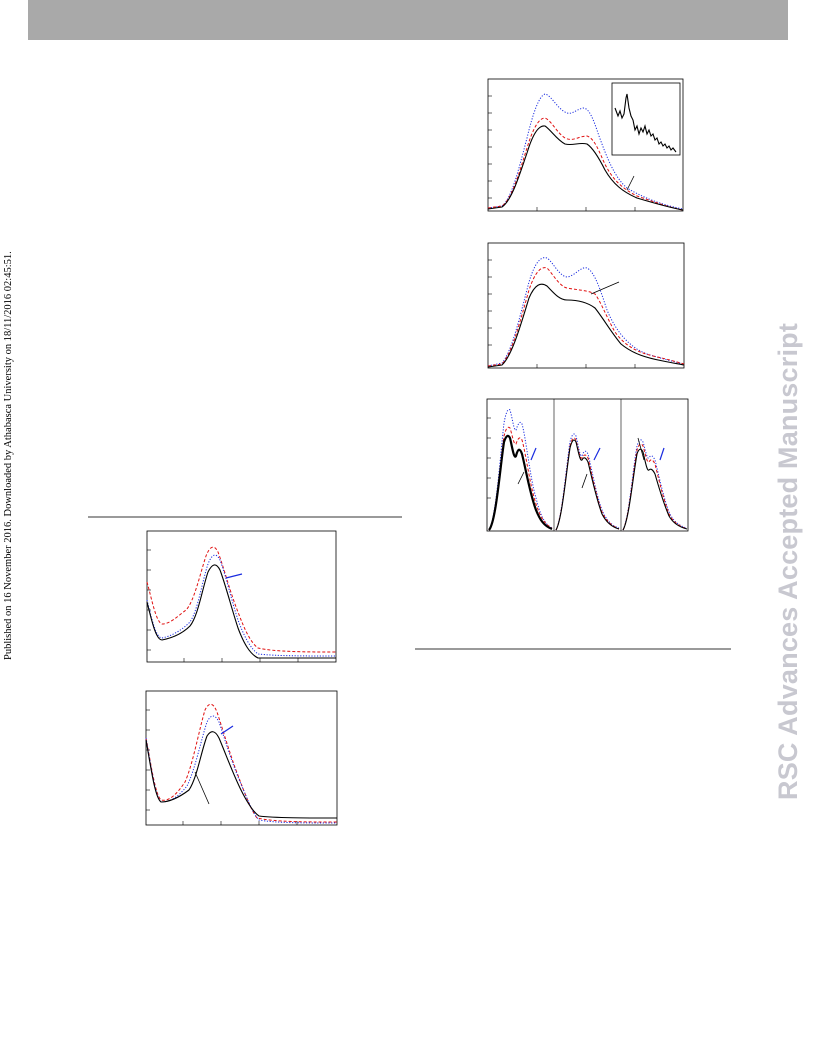 The width and height of the screenshot is (816, 1056). I want to click on figure-d-black-curve, so click(241, 611).